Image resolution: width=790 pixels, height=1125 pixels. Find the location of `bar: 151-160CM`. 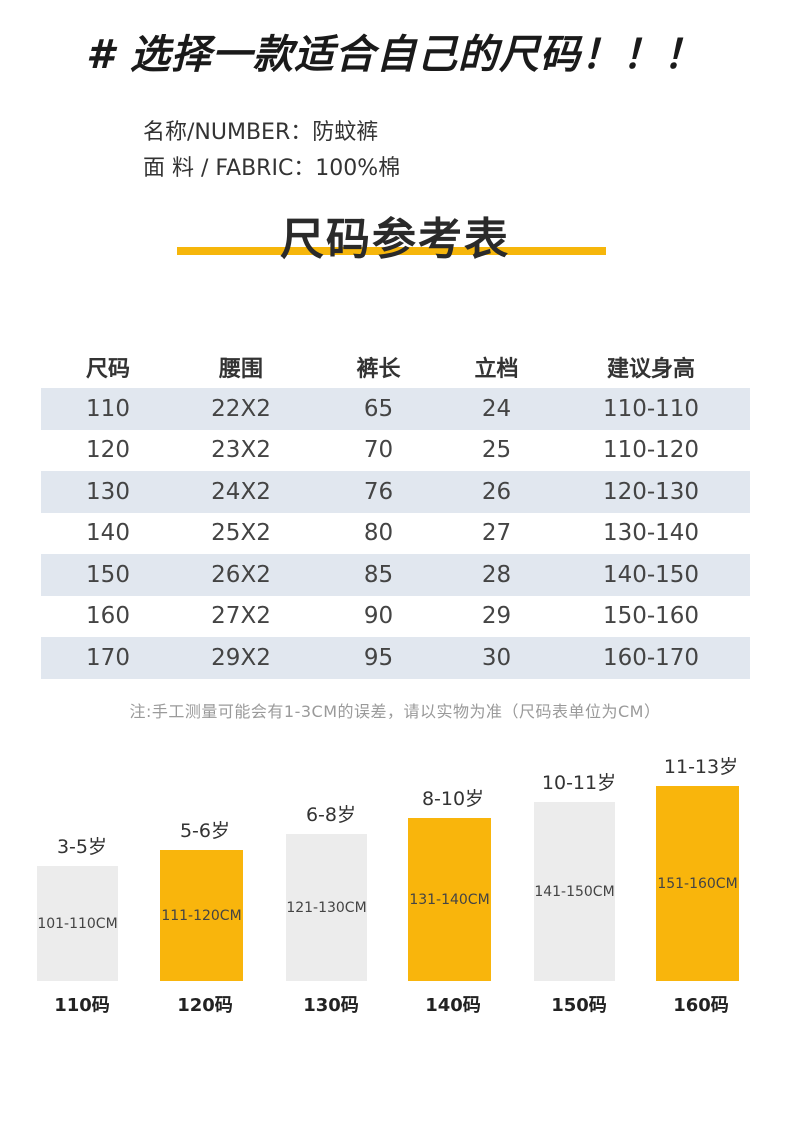

bar: 151-160CM is located at coordinates (697, 883).